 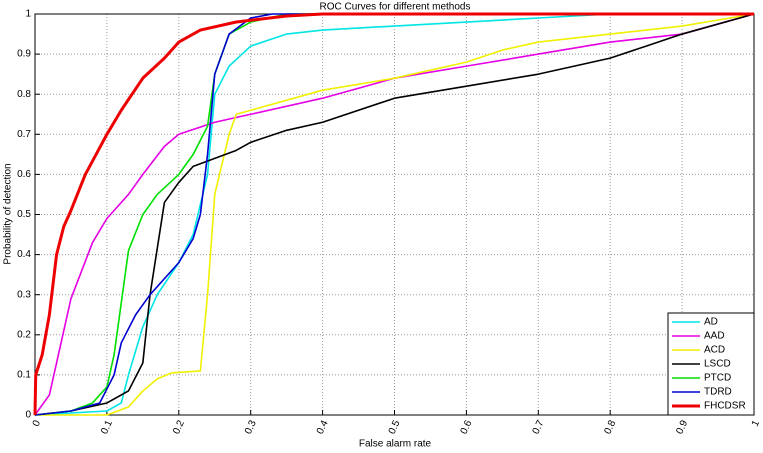 I want to click on x-tick-label: 0.1, so click(x=107, y=427).